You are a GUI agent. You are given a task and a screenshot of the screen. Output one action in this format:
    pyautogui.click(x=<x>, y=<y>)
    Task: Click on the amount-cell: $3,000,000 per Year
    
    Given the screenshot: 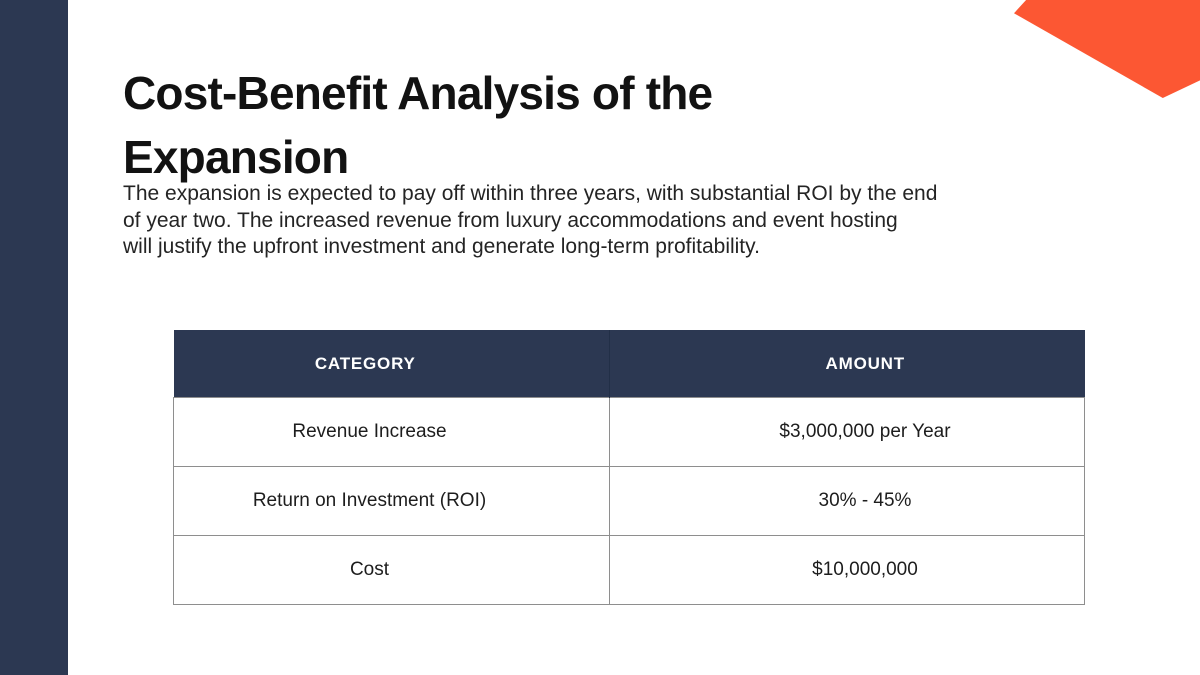 What is the action you would take?
    pyautogui.click(x=847, y=432)
    